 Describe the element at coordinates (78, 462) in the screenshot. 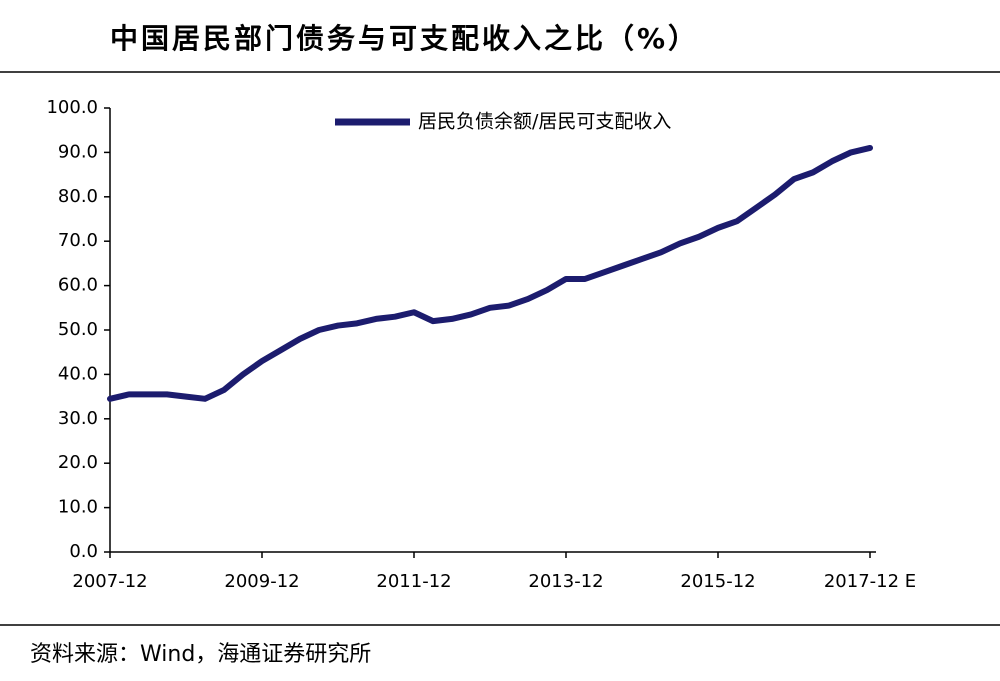

I see `y-tick-label: 20.0` at that location.